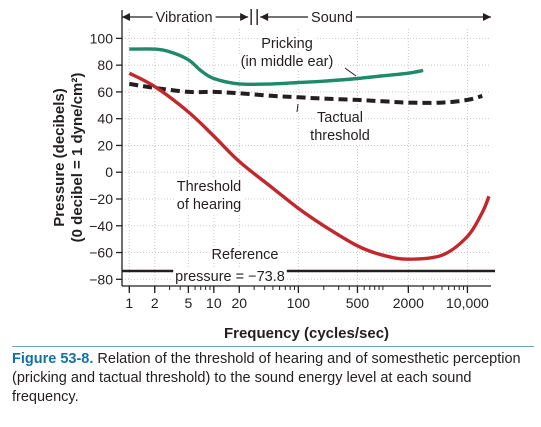  What do you see at coordinates (408, 303) in the screenshot?
I see `x-tick-label: 2000` at bounding box center [408, 303].